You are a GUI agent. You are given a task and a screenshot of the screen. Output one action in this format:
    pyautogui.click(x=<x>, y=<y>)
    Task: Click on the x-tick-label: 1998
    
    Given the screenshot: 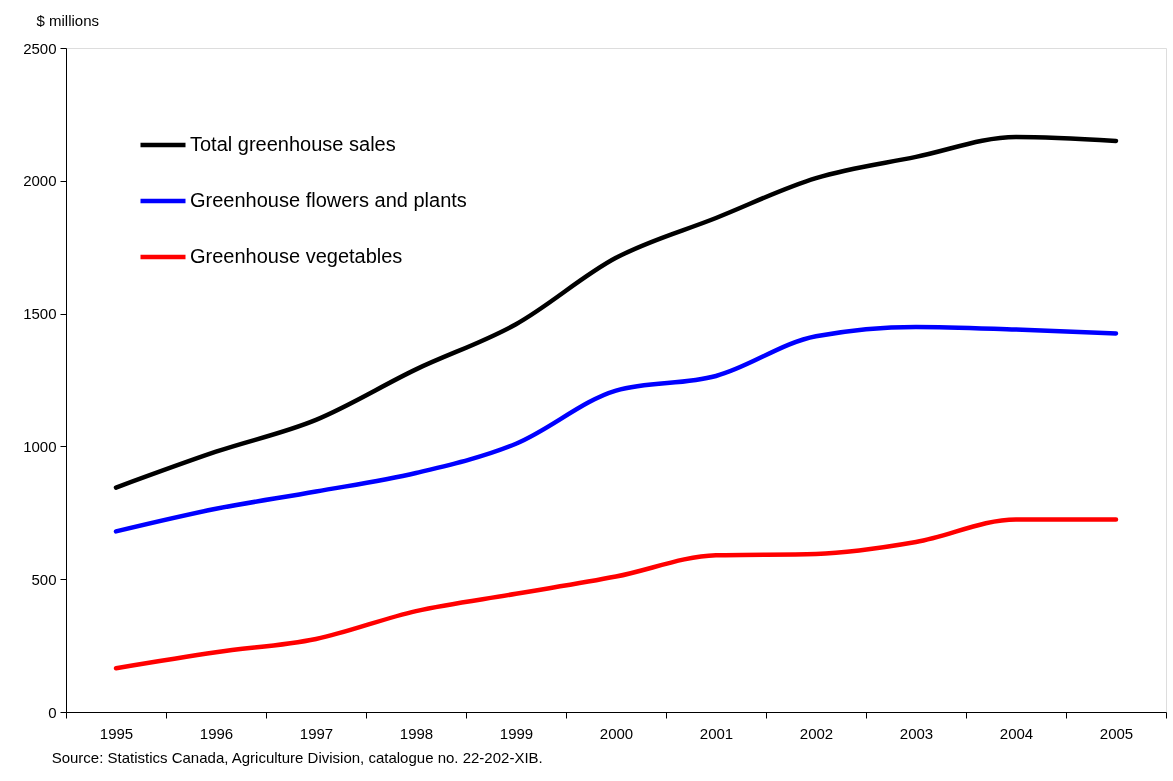 What is the action you would take?
    pyautogui.click(x=416, y=733)
    